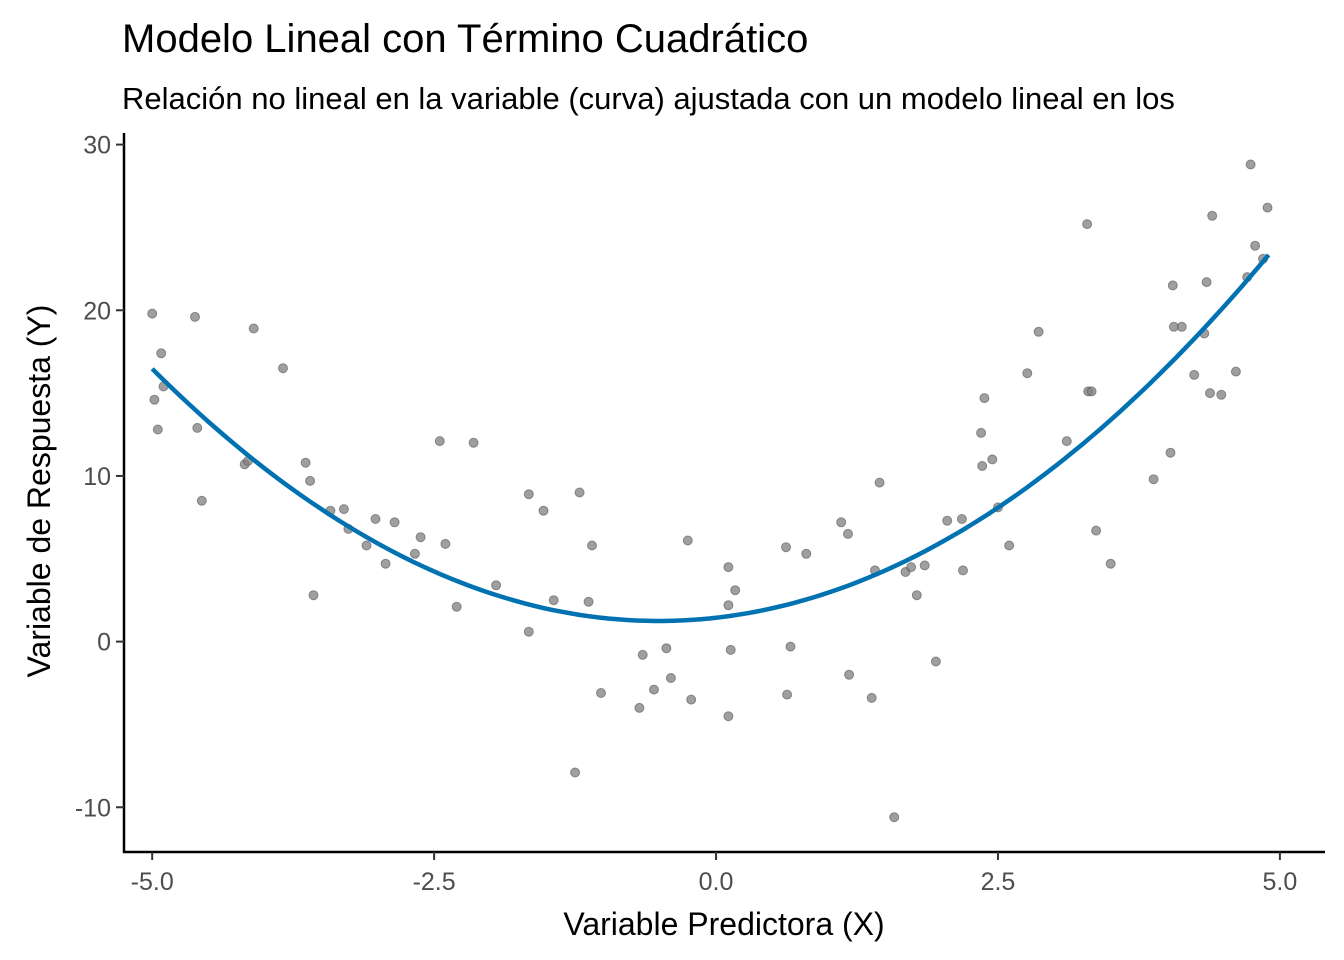  I want to click on y-tick-label: 20, so click(97, 311).